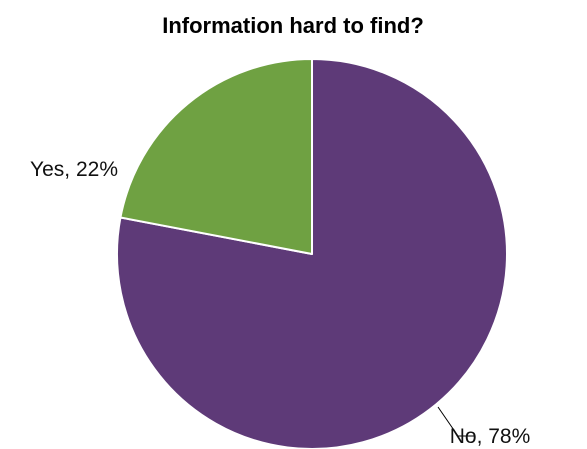  I want to click on chart-title: Information hard to find?, so click(293, 25).